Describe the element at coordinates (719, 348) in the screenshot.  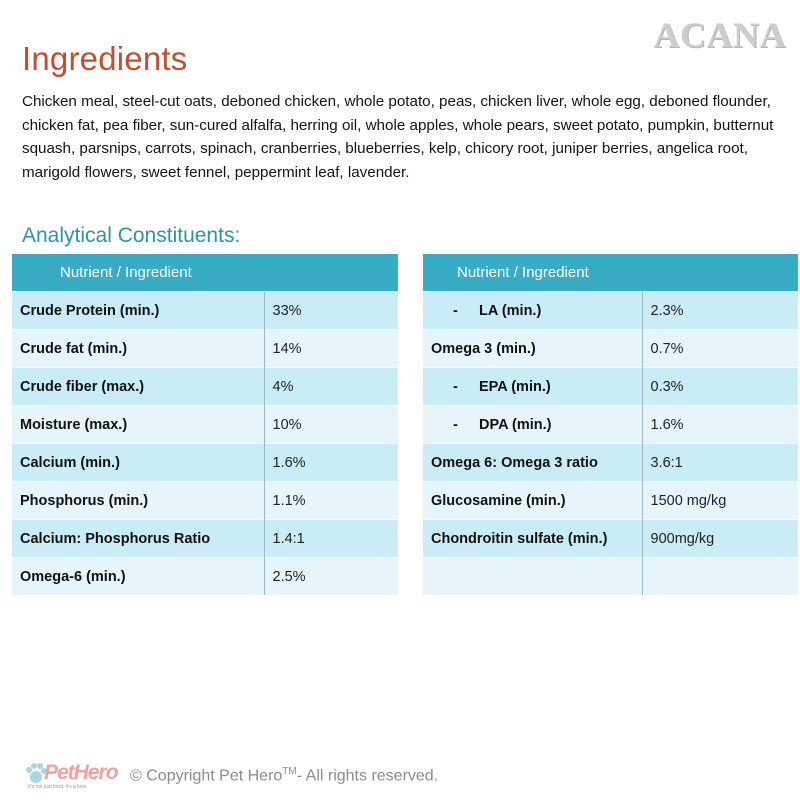
I see `nutrient-value: 0.7%` at that location.